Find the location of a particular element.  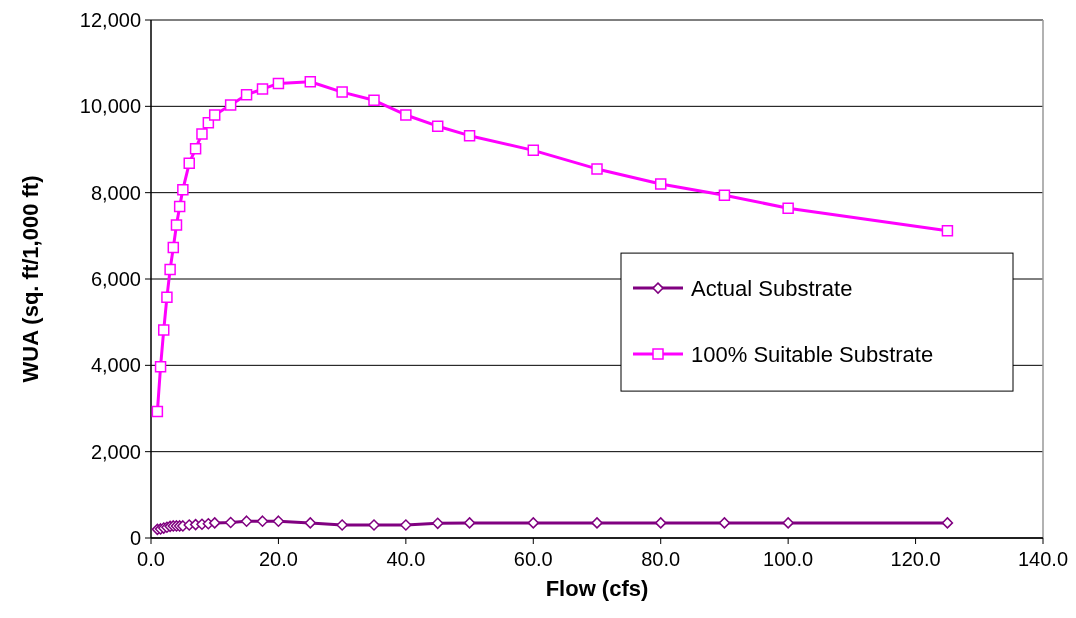

y-tick-label: 2,000 is located at coordinates (115, 451).